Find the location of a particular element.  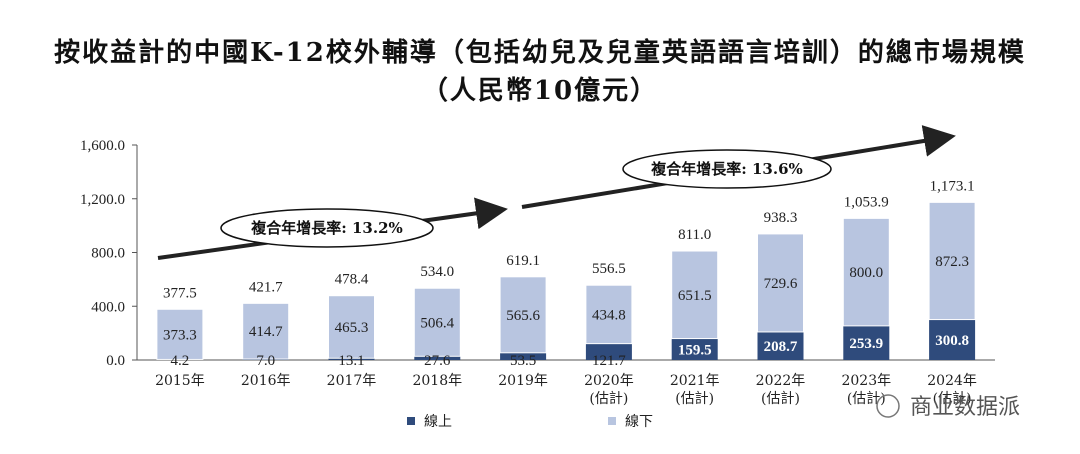

x-category-label: 2024年 is located at coordinates (952, 381).